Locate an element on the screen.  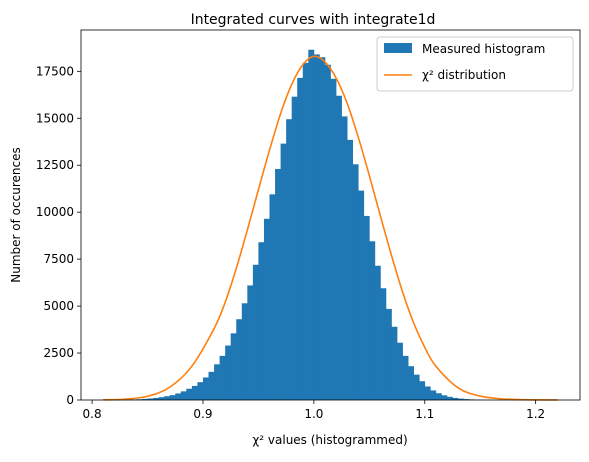
x-tick-label: 1.2 is located at coordinates (535, 414).